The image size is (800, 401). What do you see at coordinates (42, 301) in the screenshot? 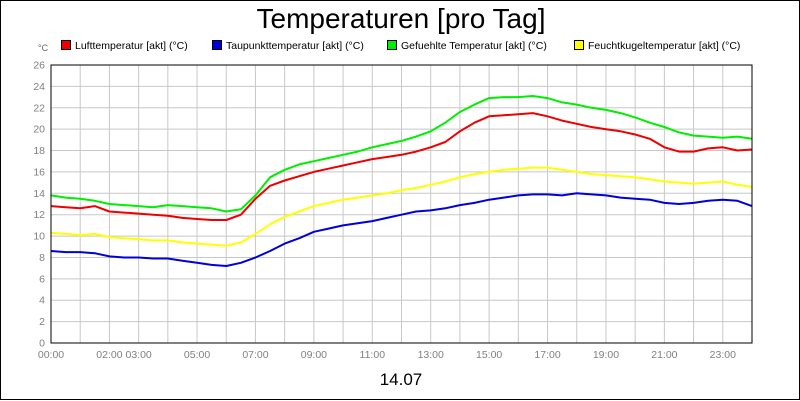
I see `y-tick-label: 4` at bounding box center [42, 301].